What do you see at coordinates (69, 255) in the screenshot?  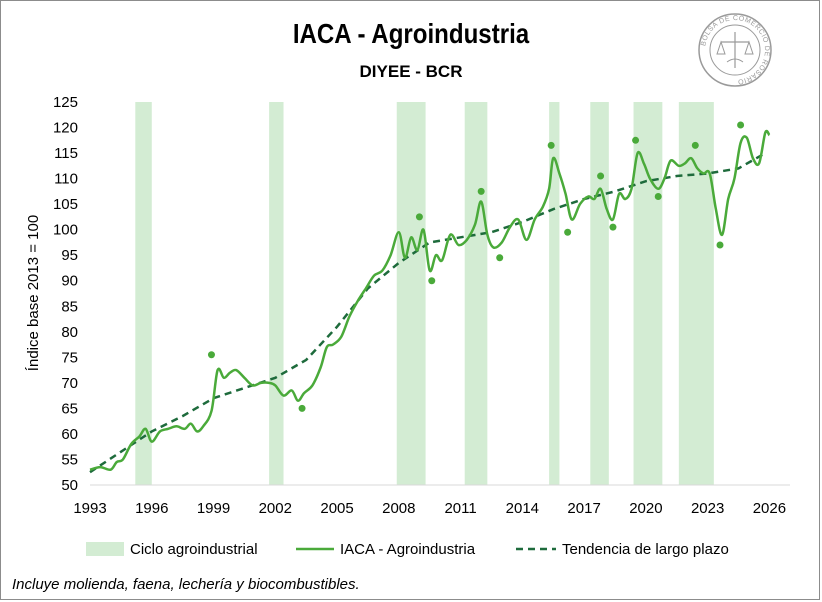 I see `y-tick-label: 95` at bounding box center [69, 255].